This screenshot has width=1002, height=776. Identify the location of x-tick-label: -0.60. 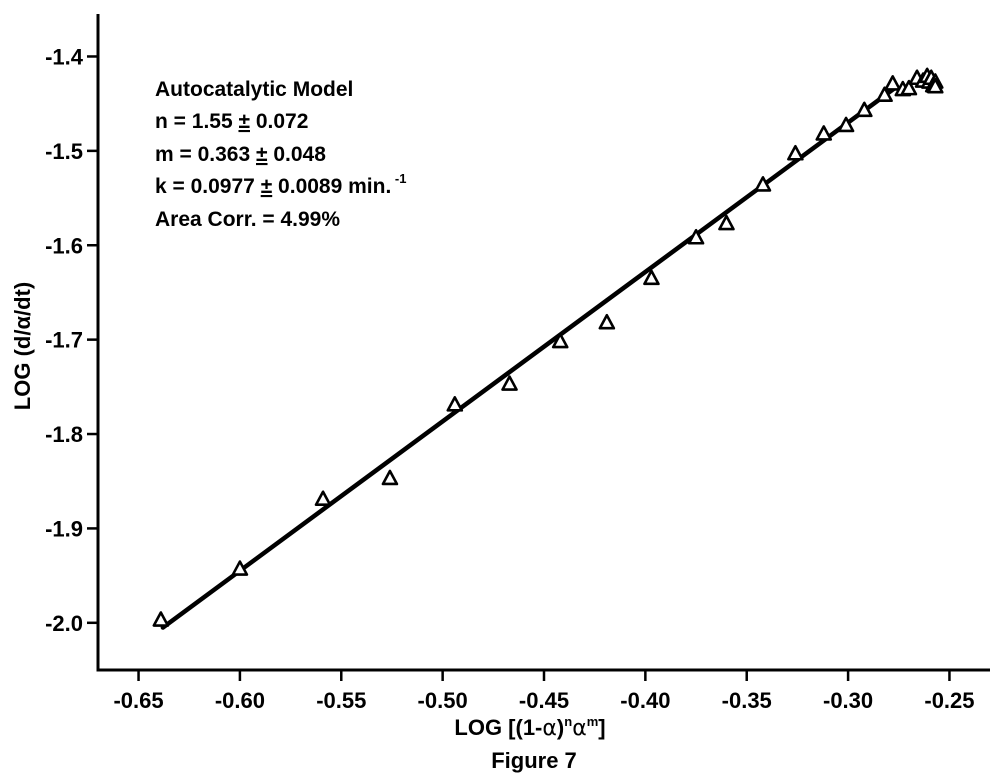
(240, 700).